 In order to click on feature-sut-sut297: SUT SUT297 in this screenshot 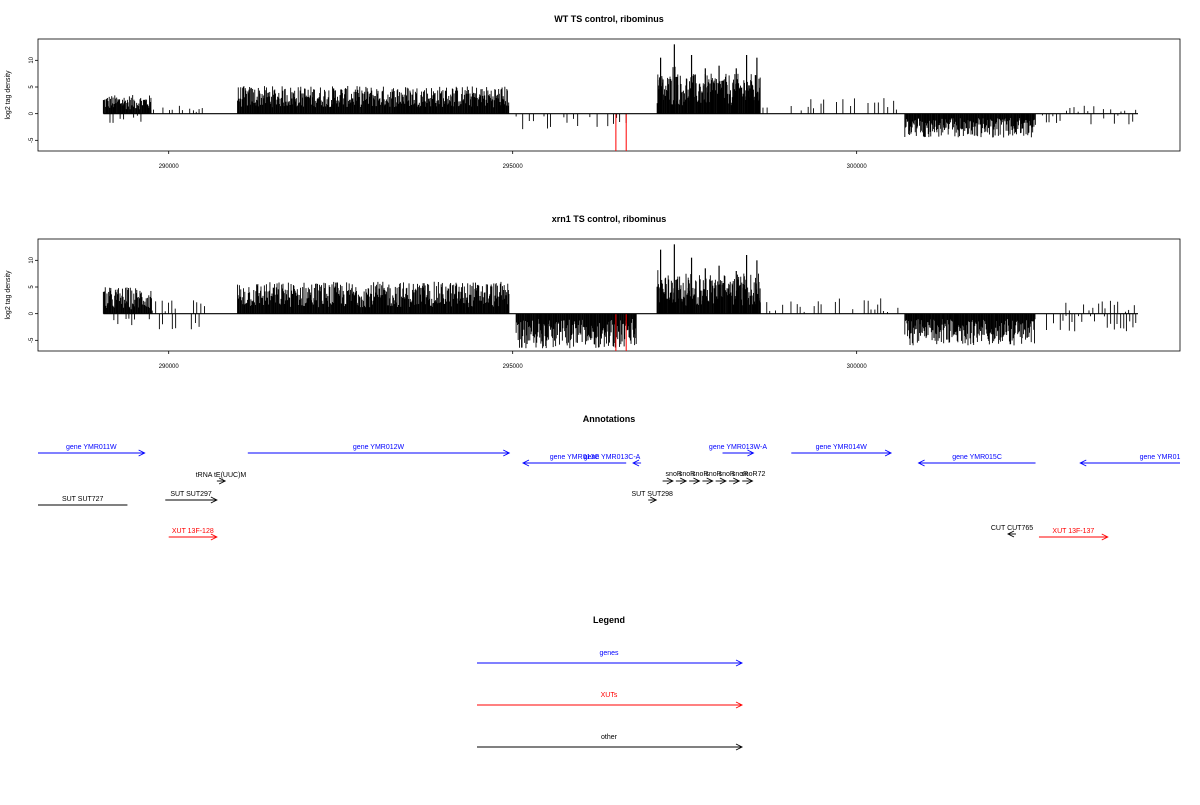, I will do `click(191, 497)`.